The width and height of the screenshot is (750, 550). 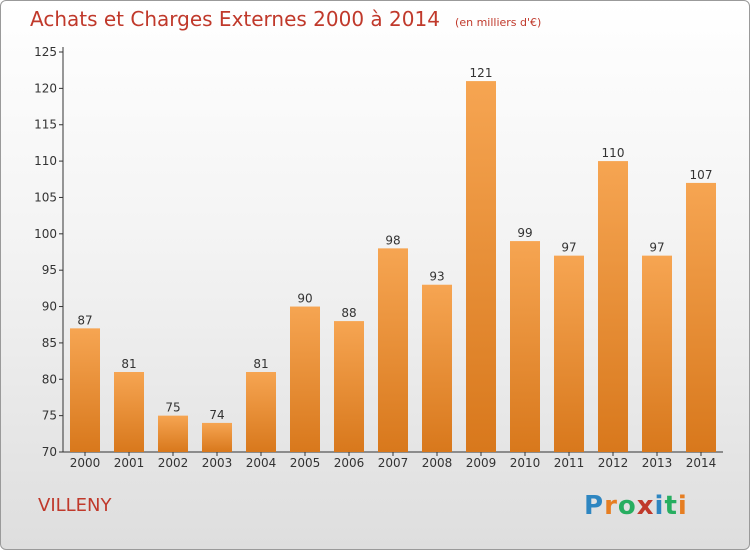 What do you see at coordinates (392, 240) in the screenshot?
I see `bar-value-label: 98` at bounding box center [392, 240].